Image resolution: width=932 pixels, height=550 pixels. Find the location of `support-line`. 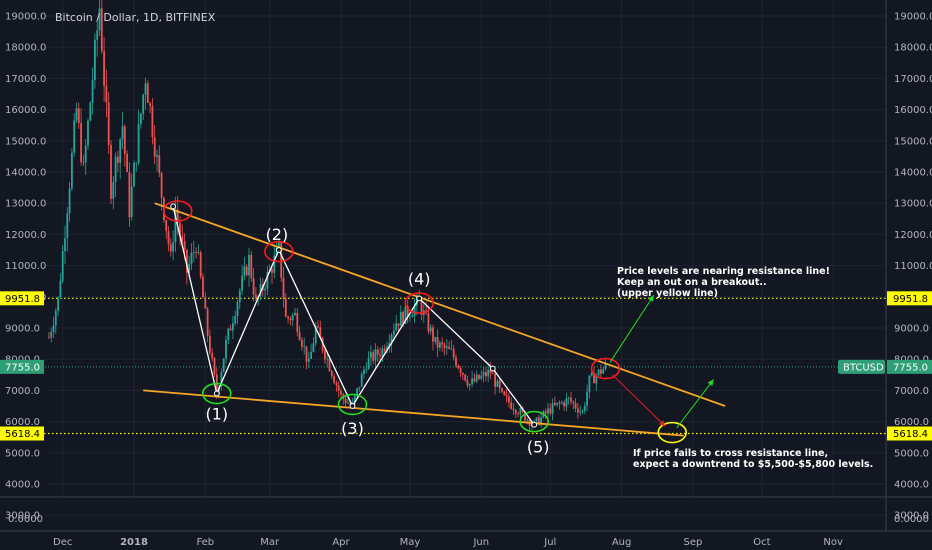

support-line is located at coordinates (413, 413).